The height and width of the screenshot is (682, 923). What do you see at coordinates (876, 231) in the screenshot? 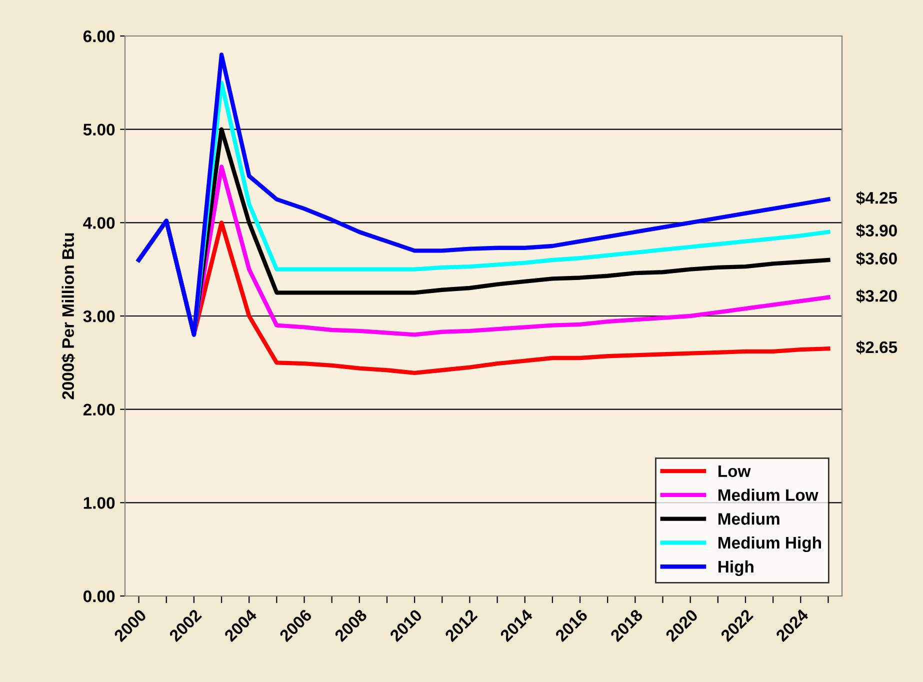
I see `text: $3.90` at bounding box center [876, 231].